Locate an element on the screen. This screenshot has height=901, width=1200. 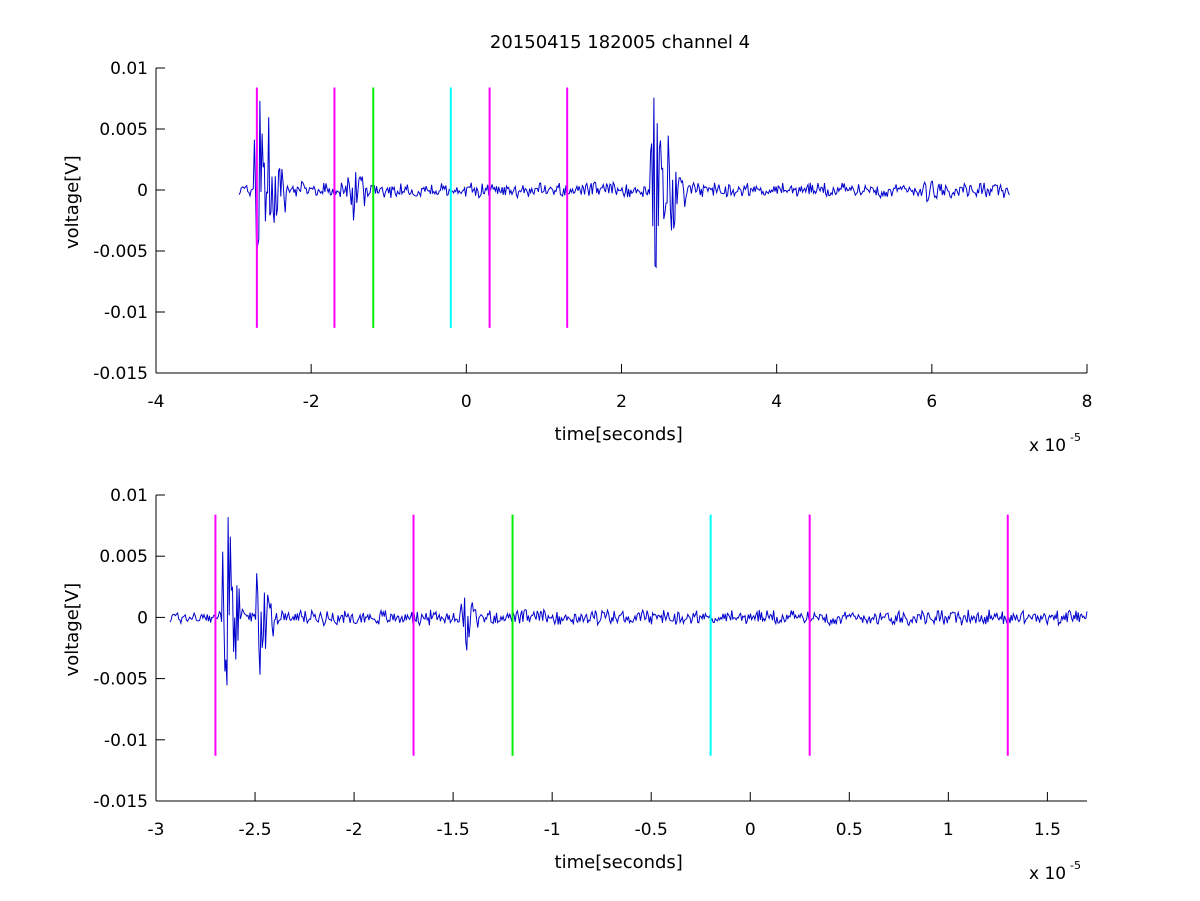
x-tick-label: 1 is located at coordinates (948, 830).